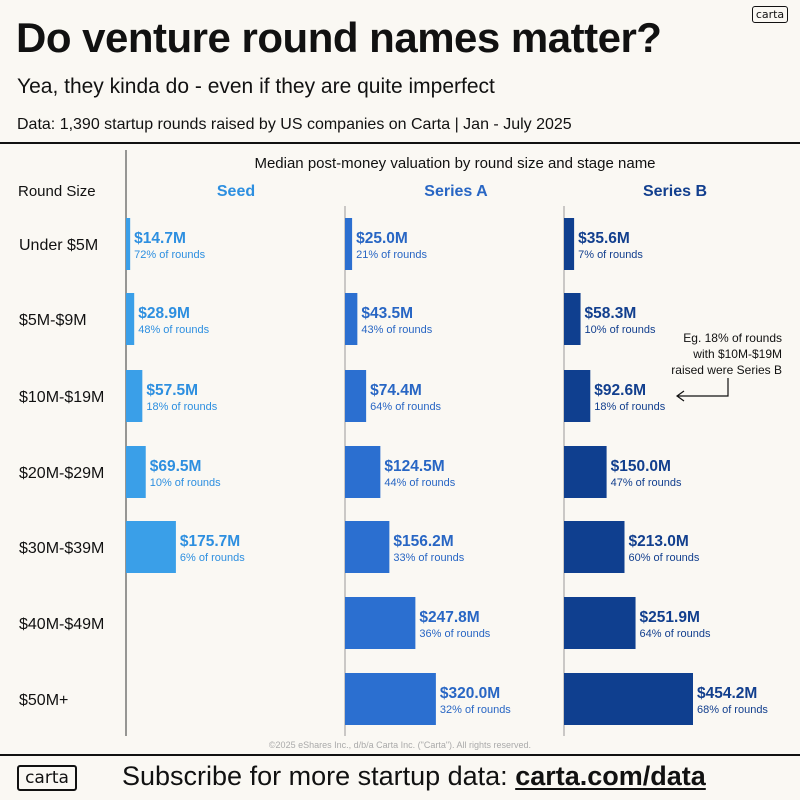 This screenshot has height=800, width=800. Describe the element at coordinates (610, 776) in the screenshot. I see `carta-data-link: carta.com/data` at that location.